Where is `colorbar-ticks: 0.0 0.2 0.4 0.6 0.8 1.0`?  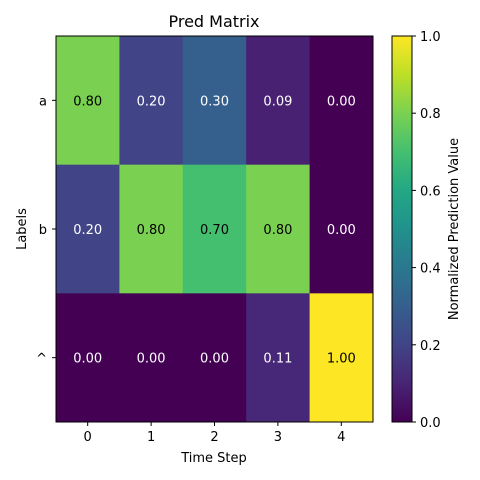
colorbar-ticks: 0.0 0.2 0.4 0.6 0.8 1.0 is located at coordinates (426, 230).